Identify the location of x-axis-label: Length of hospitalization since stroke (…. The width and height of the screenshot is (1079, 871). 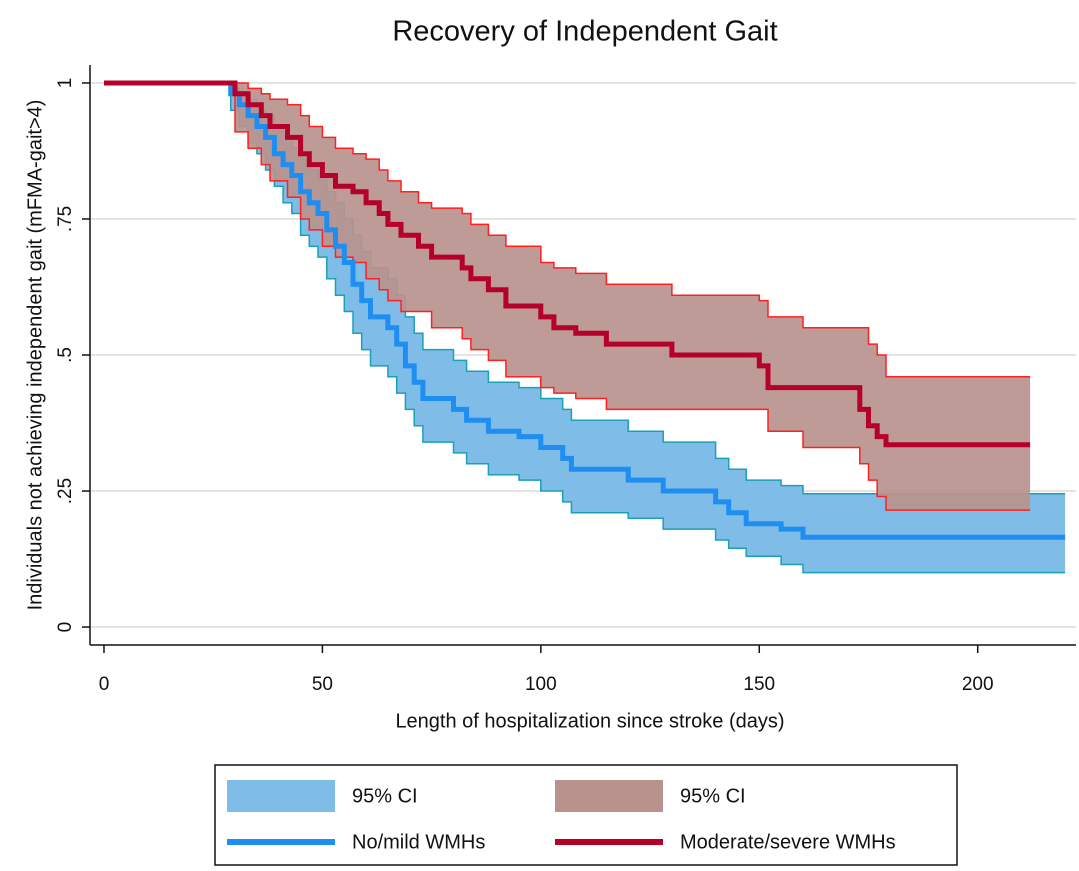
(589, 721).